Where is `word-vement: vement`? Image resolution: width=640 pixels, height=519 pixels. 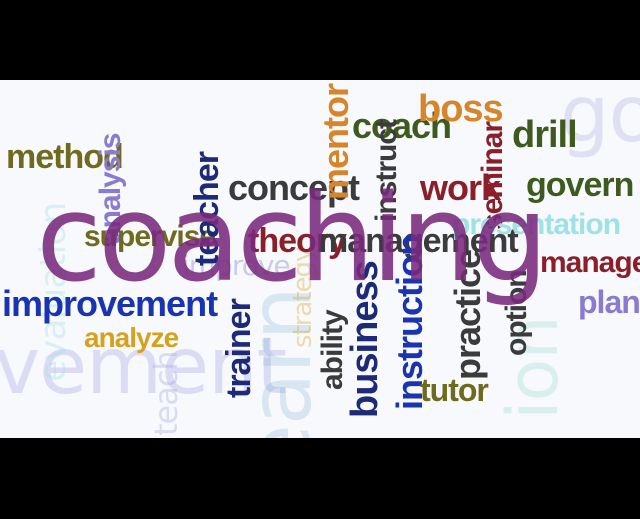 word-vement: vement is located at coordinates (143, 367).